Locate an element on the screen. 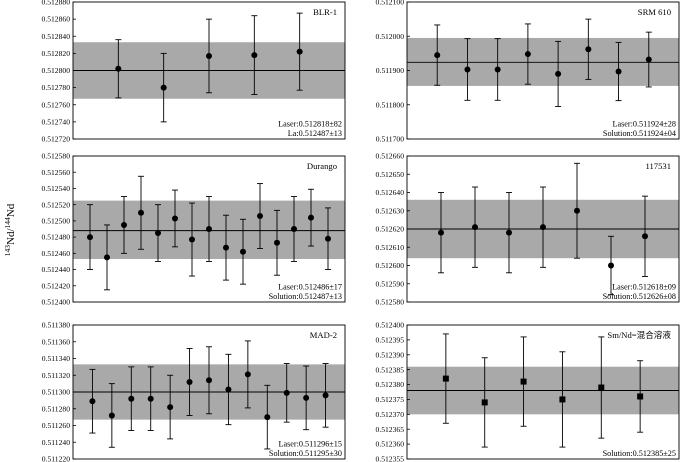  panel-6-ytick-label-7: 0.512390 is located at coordinates (390, 354).